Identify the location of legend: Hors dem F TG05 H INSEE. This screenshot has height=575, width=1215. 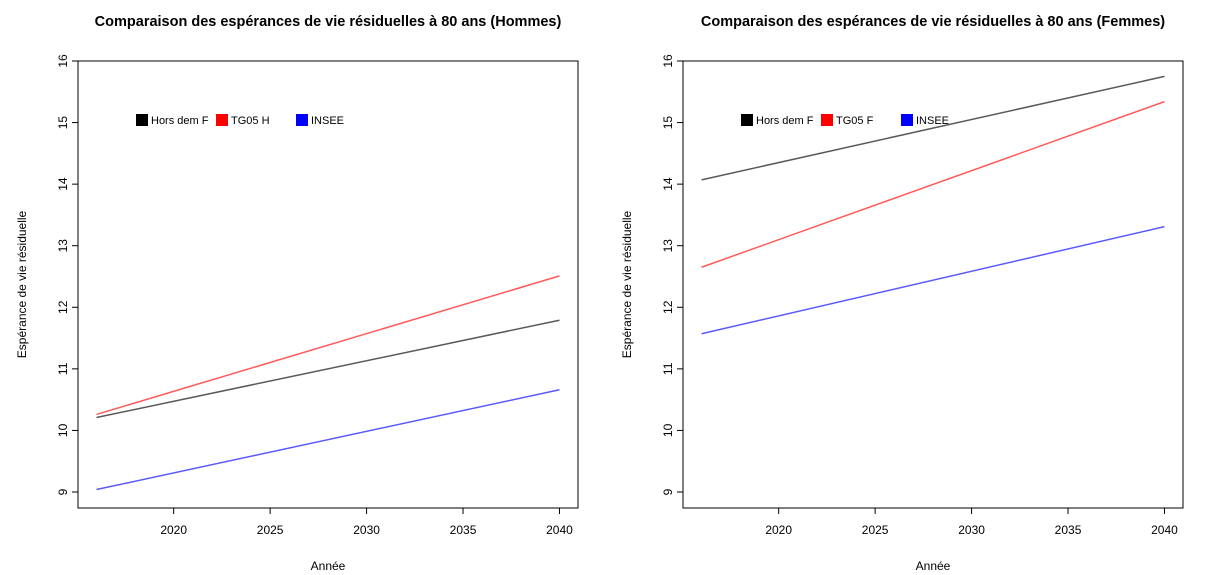
(240, 120).